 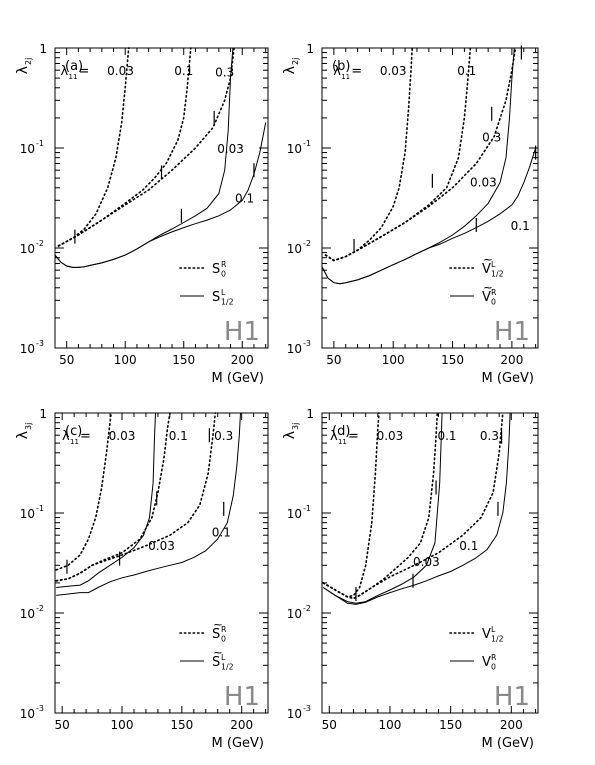 I want to click on legend-label: S L1/2, so click(x=223, y=297).